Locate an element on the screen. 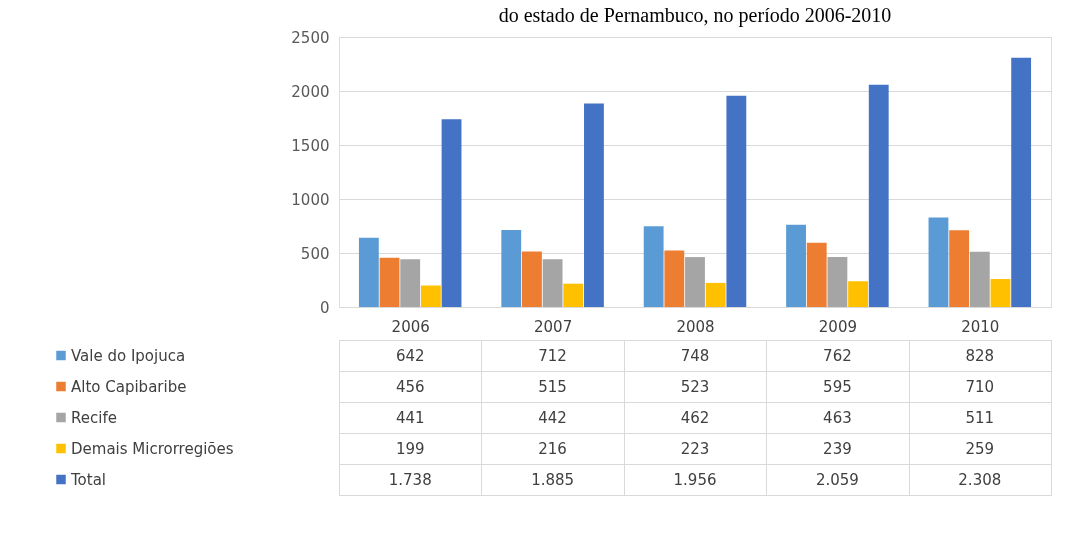  data-label: 642 is located at coordinates (410, 355).